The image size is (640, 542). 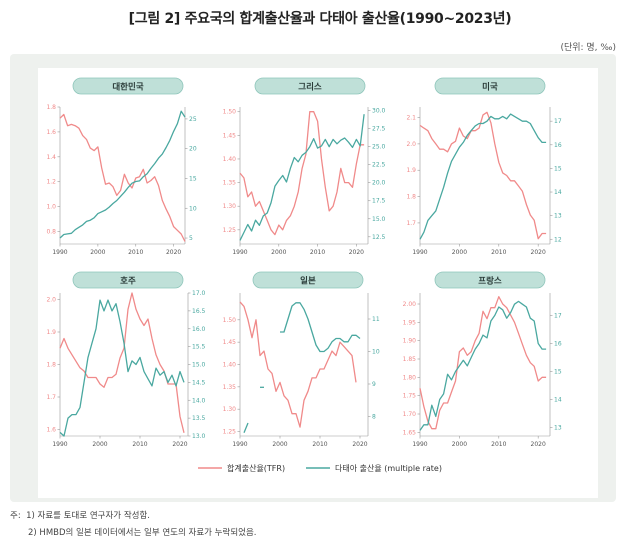 I want to click on chart-4-right-tick-label: 13.5, so click(x=199, y=418).